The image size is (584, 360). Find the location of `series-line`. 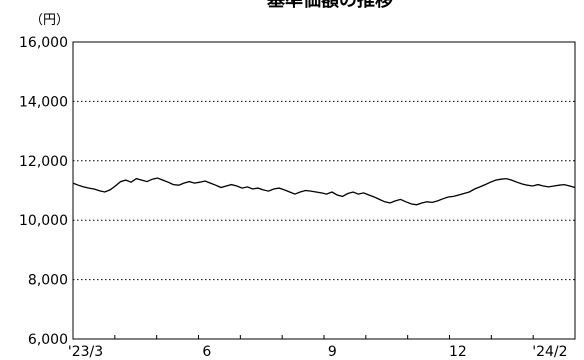

series-line is located at coordinates (324, 191).